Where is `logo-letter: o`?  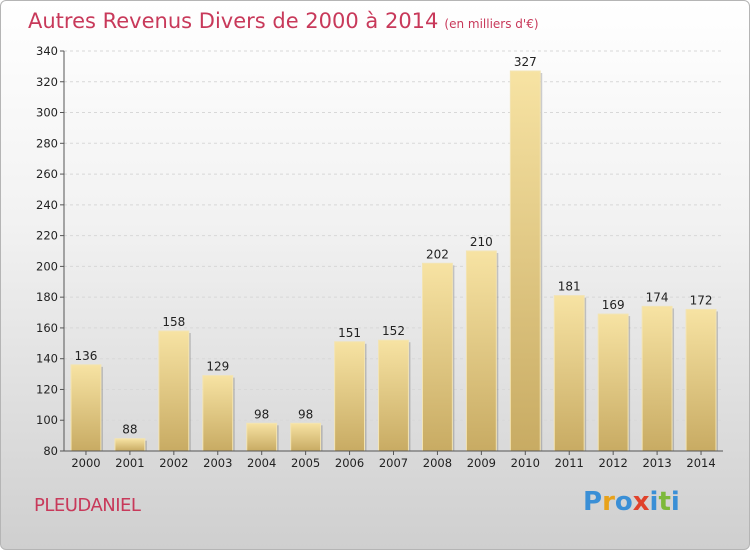
logo-letter: o is located at coordinates (623, 502).